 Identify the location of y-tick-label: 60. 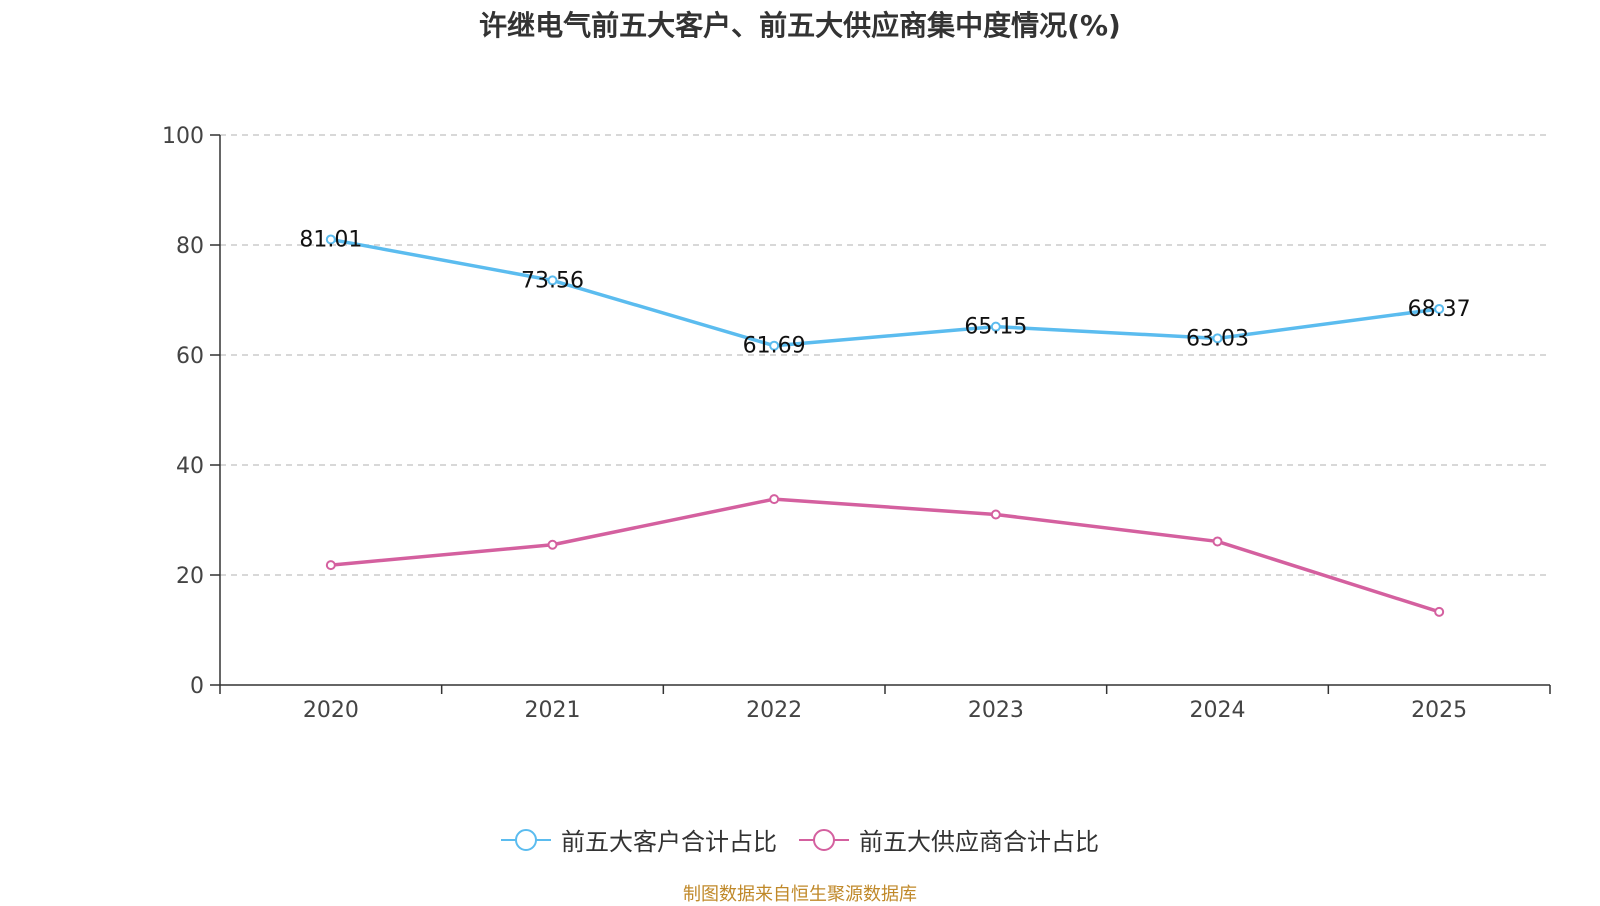
(190, 356).